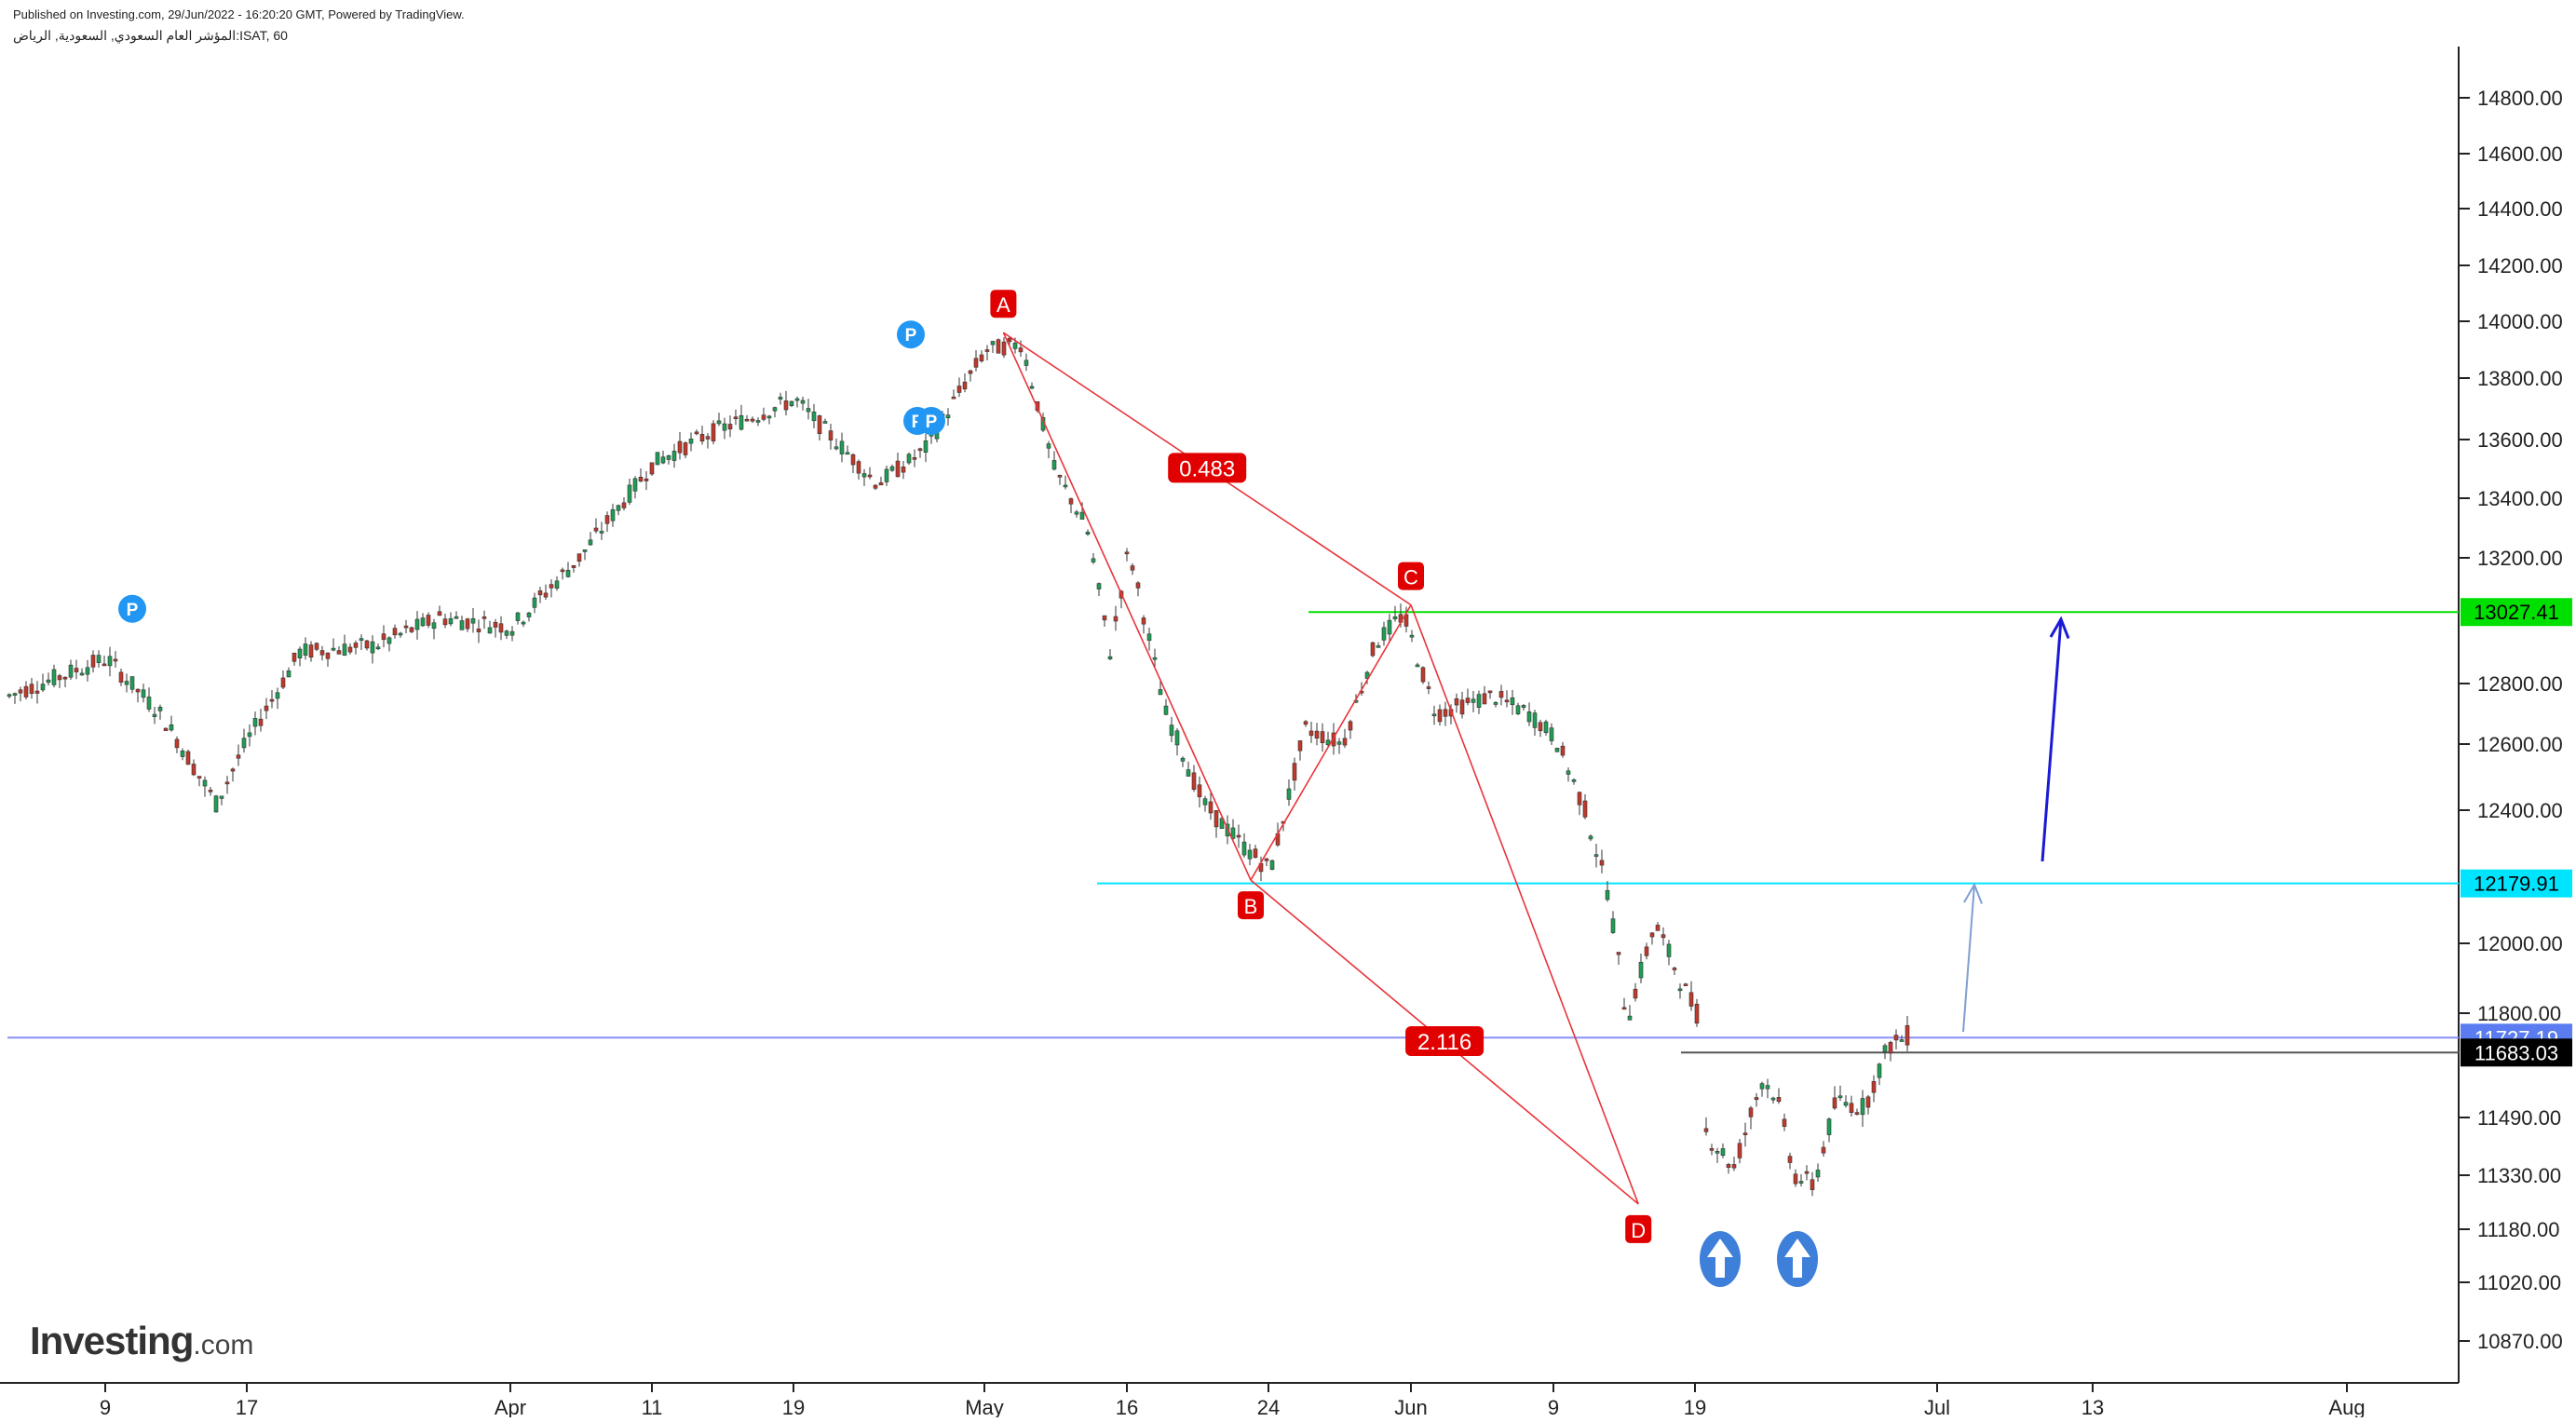 The image size is (2576, 1422). Describe the element at coordinates (247, 1406) in the screenshot. I see `x-tick-label: 17` at that location.